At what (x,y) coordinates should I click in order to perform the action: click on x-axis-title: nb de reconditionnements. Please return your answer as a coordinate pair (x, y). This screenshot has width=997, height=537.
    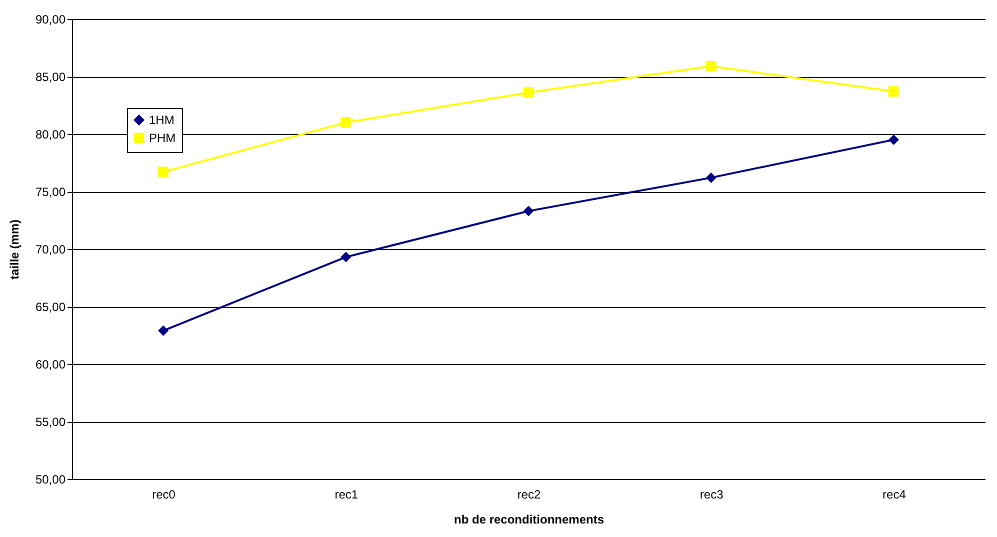
    Looking at the image, I should click on (529, 519).